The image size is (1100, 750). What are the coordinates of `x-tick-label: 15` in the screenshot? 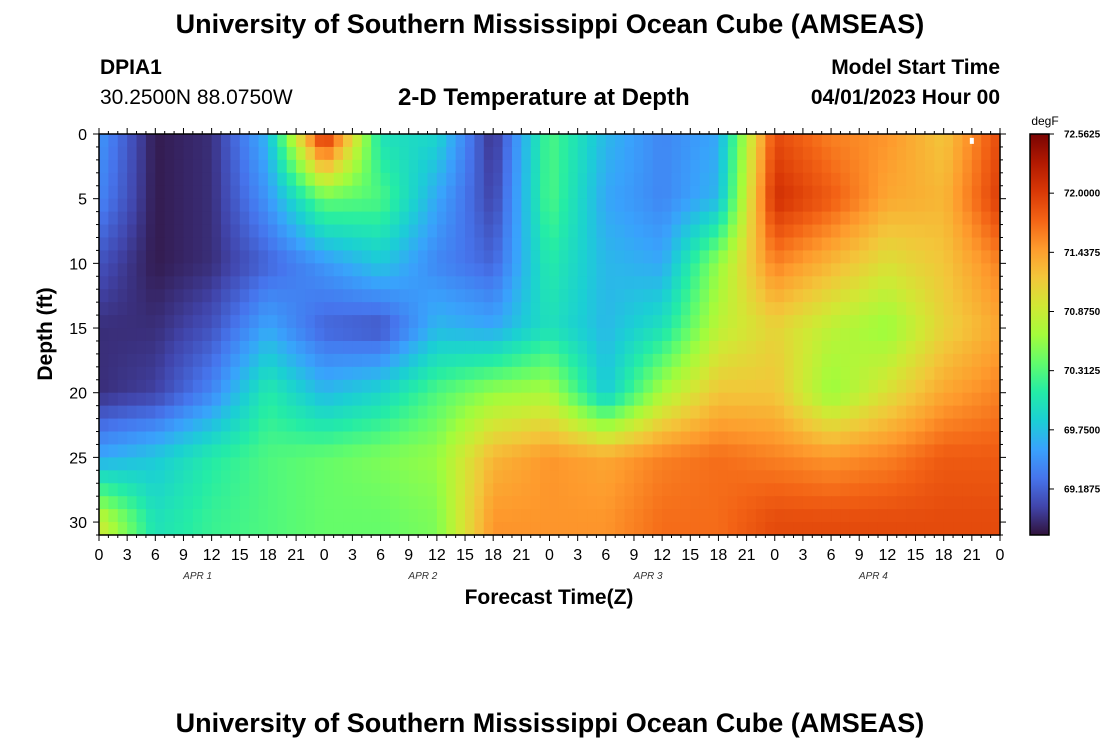 It's located at (916, 555).